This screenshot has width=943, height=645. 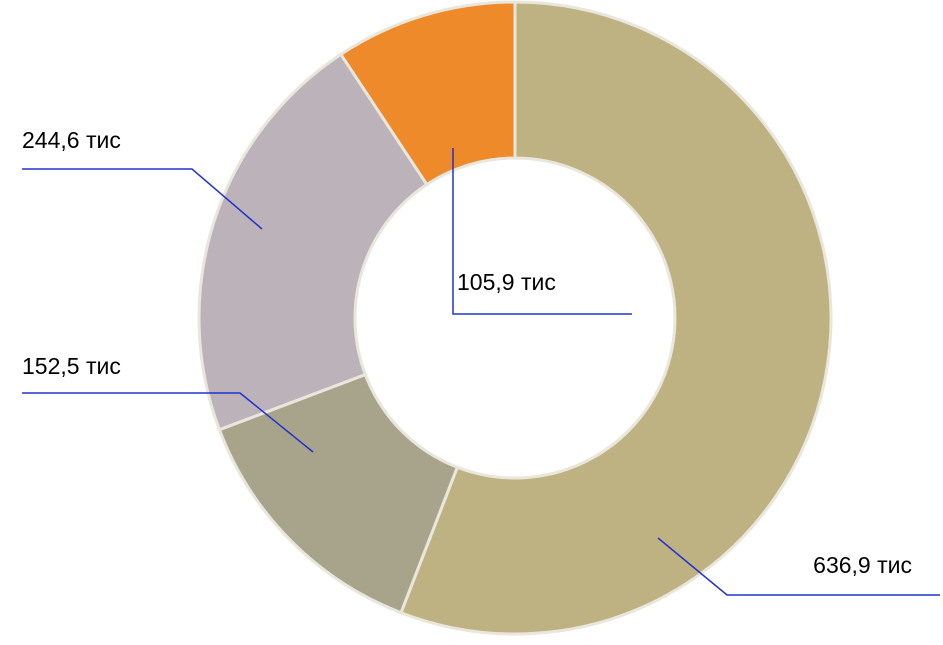 What do you see at coordinates (506, 282) in the screenshot?
I see `data-label-3: 105,9 тис` at bounding box center [506, 282].